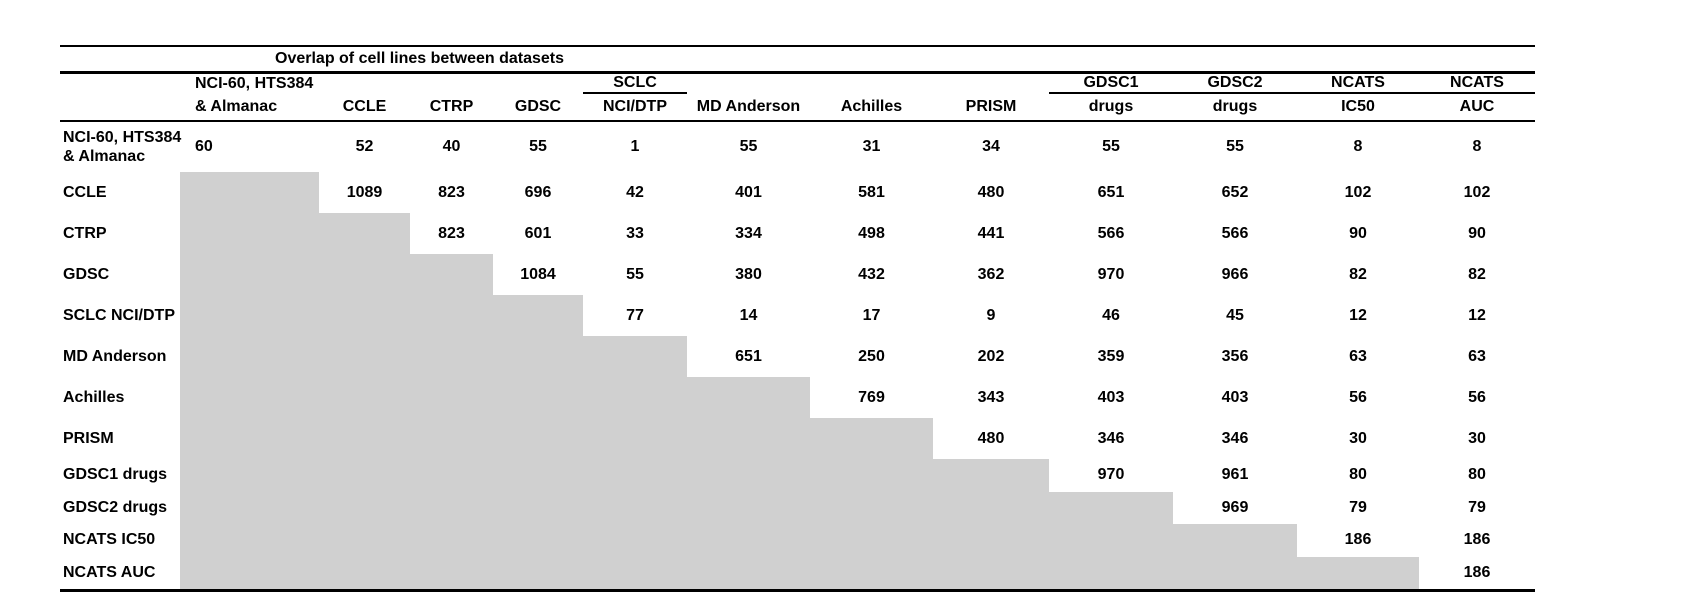 This screenshot has width=1686, height=615. What do you see at coordinates (364, 106) in the screenshot?
I see `column-header: CCLE` at bounding box center [364, 106].